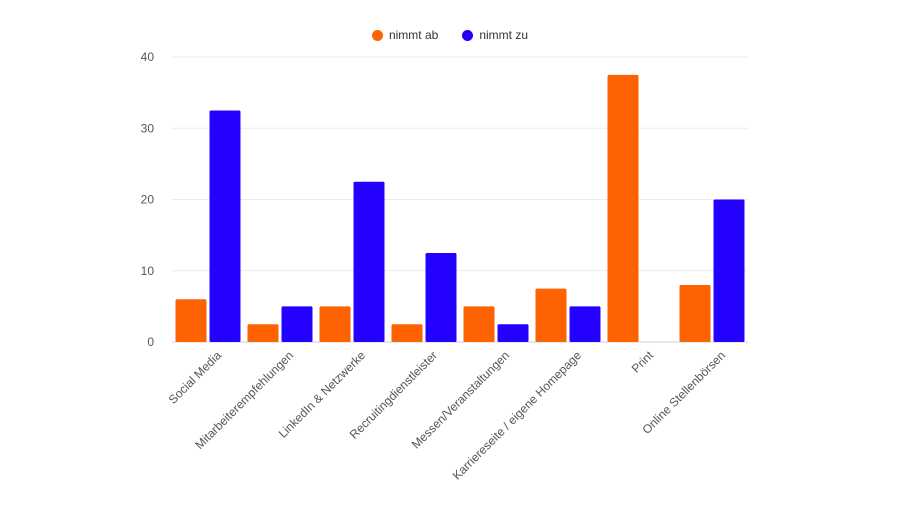  I want to click on y-tick-label-10: 10, so click(148, 271).